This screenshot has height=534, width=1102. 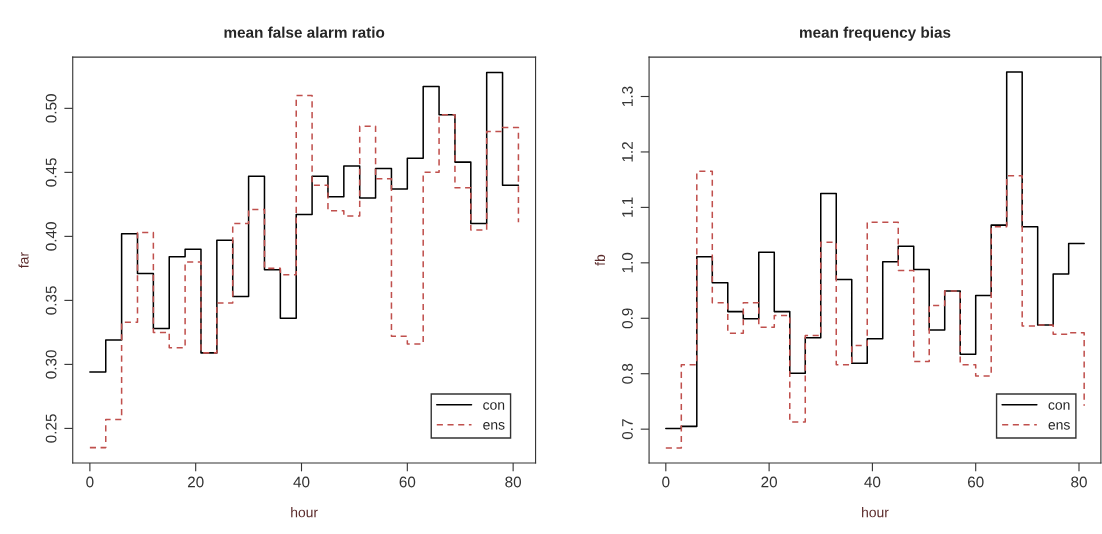 I want to click on y-tick-label: 1.2, so click(x=627, y=152).